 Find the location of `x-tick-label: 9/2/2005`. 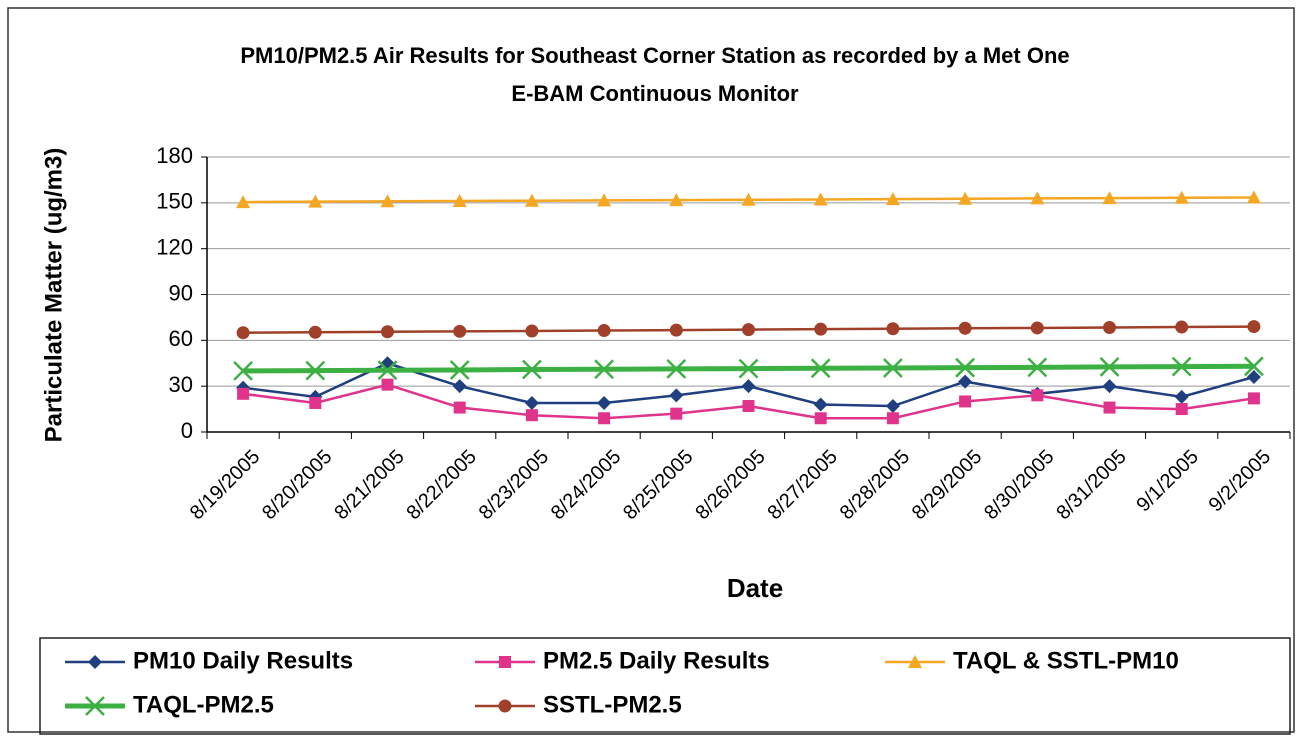

x-tick-label: 9/2/2005 is located at coordinates (1240, 481).